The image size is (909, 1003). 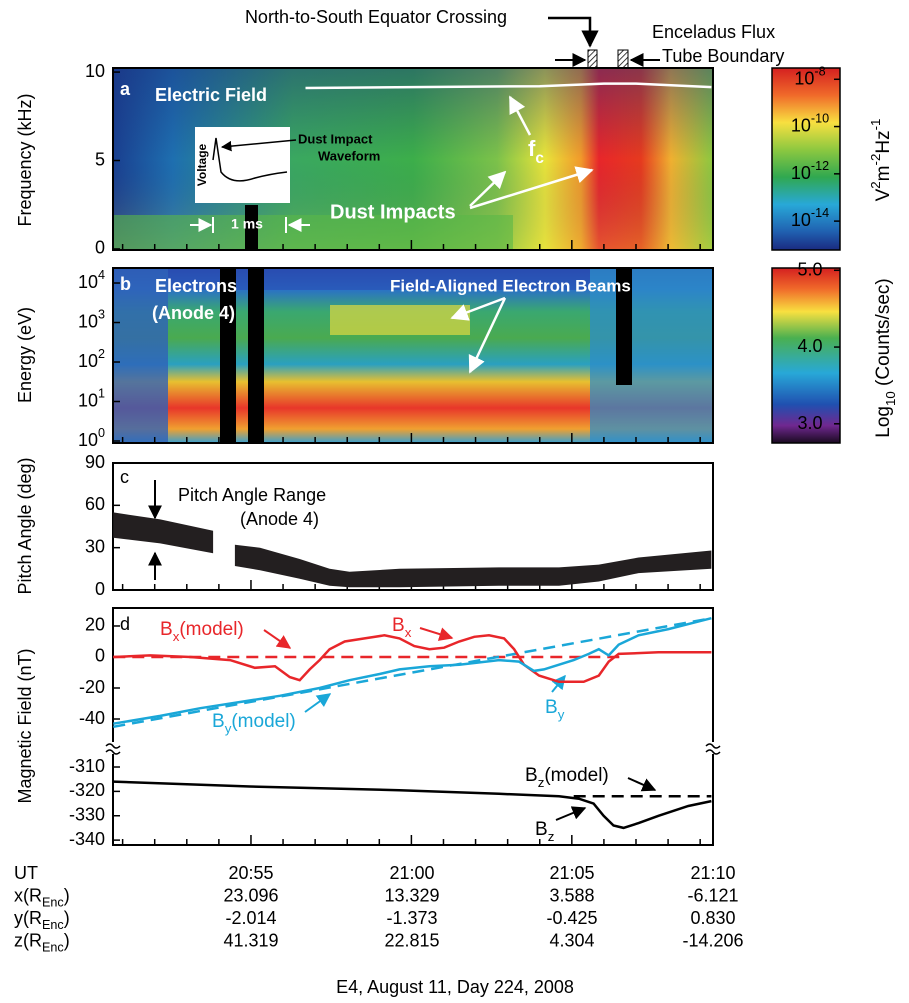 What do you see at coordinates (101, 275) in the screenshot?
I see `tick-exponent: 4` at bounding box center [101, 275].